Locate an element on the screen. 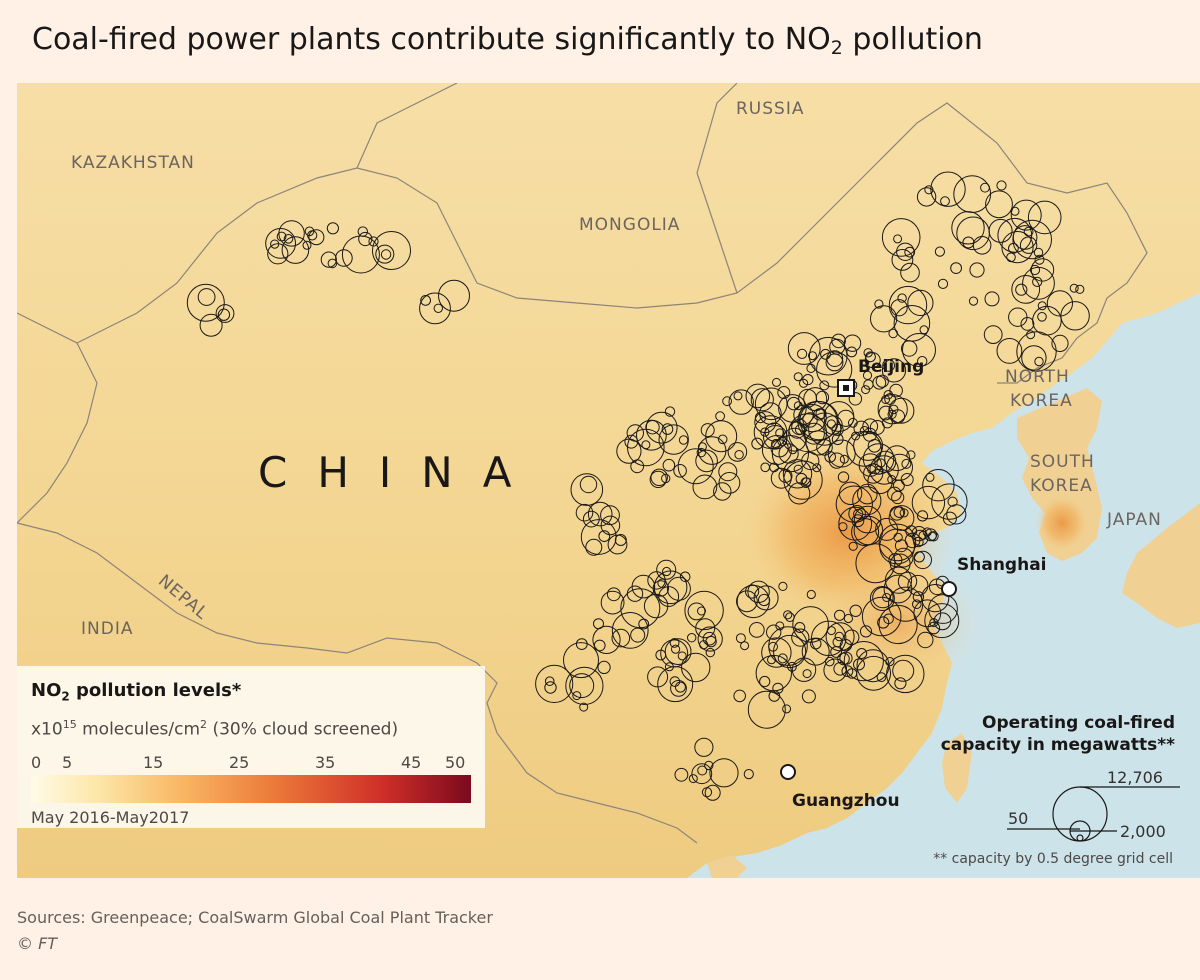  label-china: CHINA is located at coordinates (400, 472).